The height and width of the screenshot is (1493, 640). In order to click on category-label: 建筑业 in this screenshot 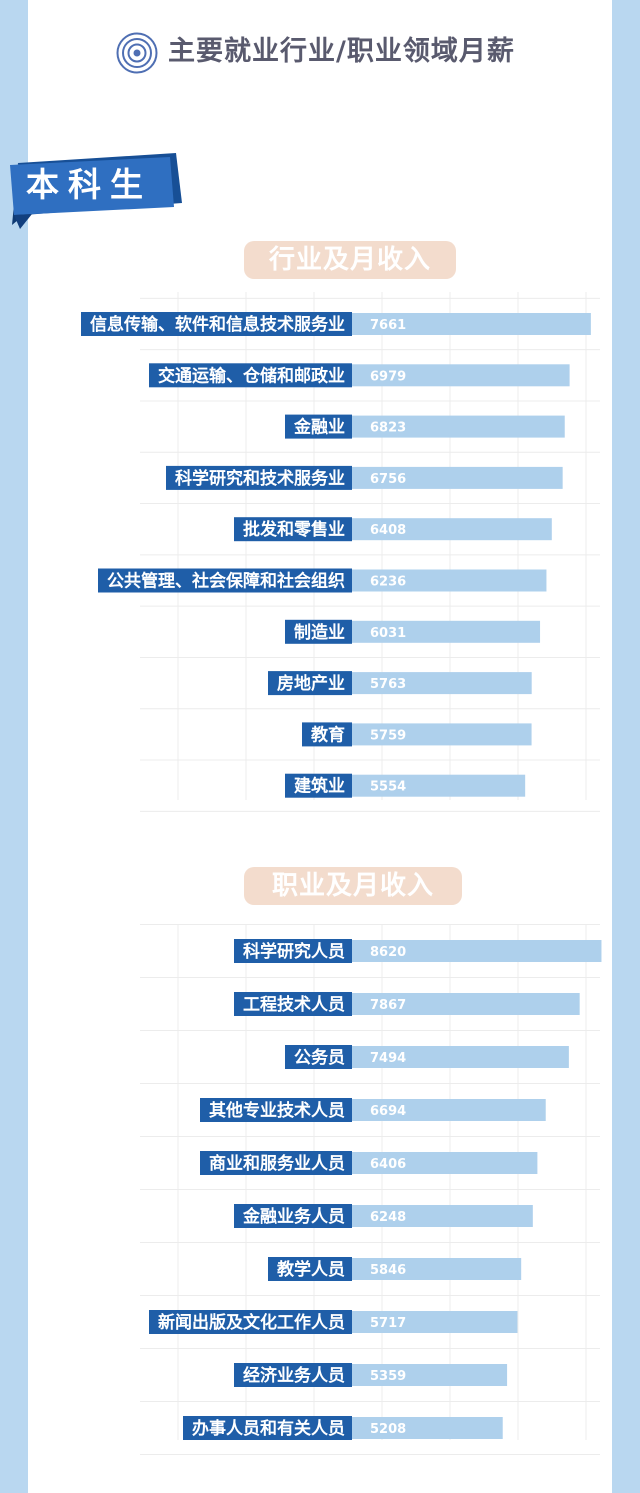, I will do `click(319, 786)`.